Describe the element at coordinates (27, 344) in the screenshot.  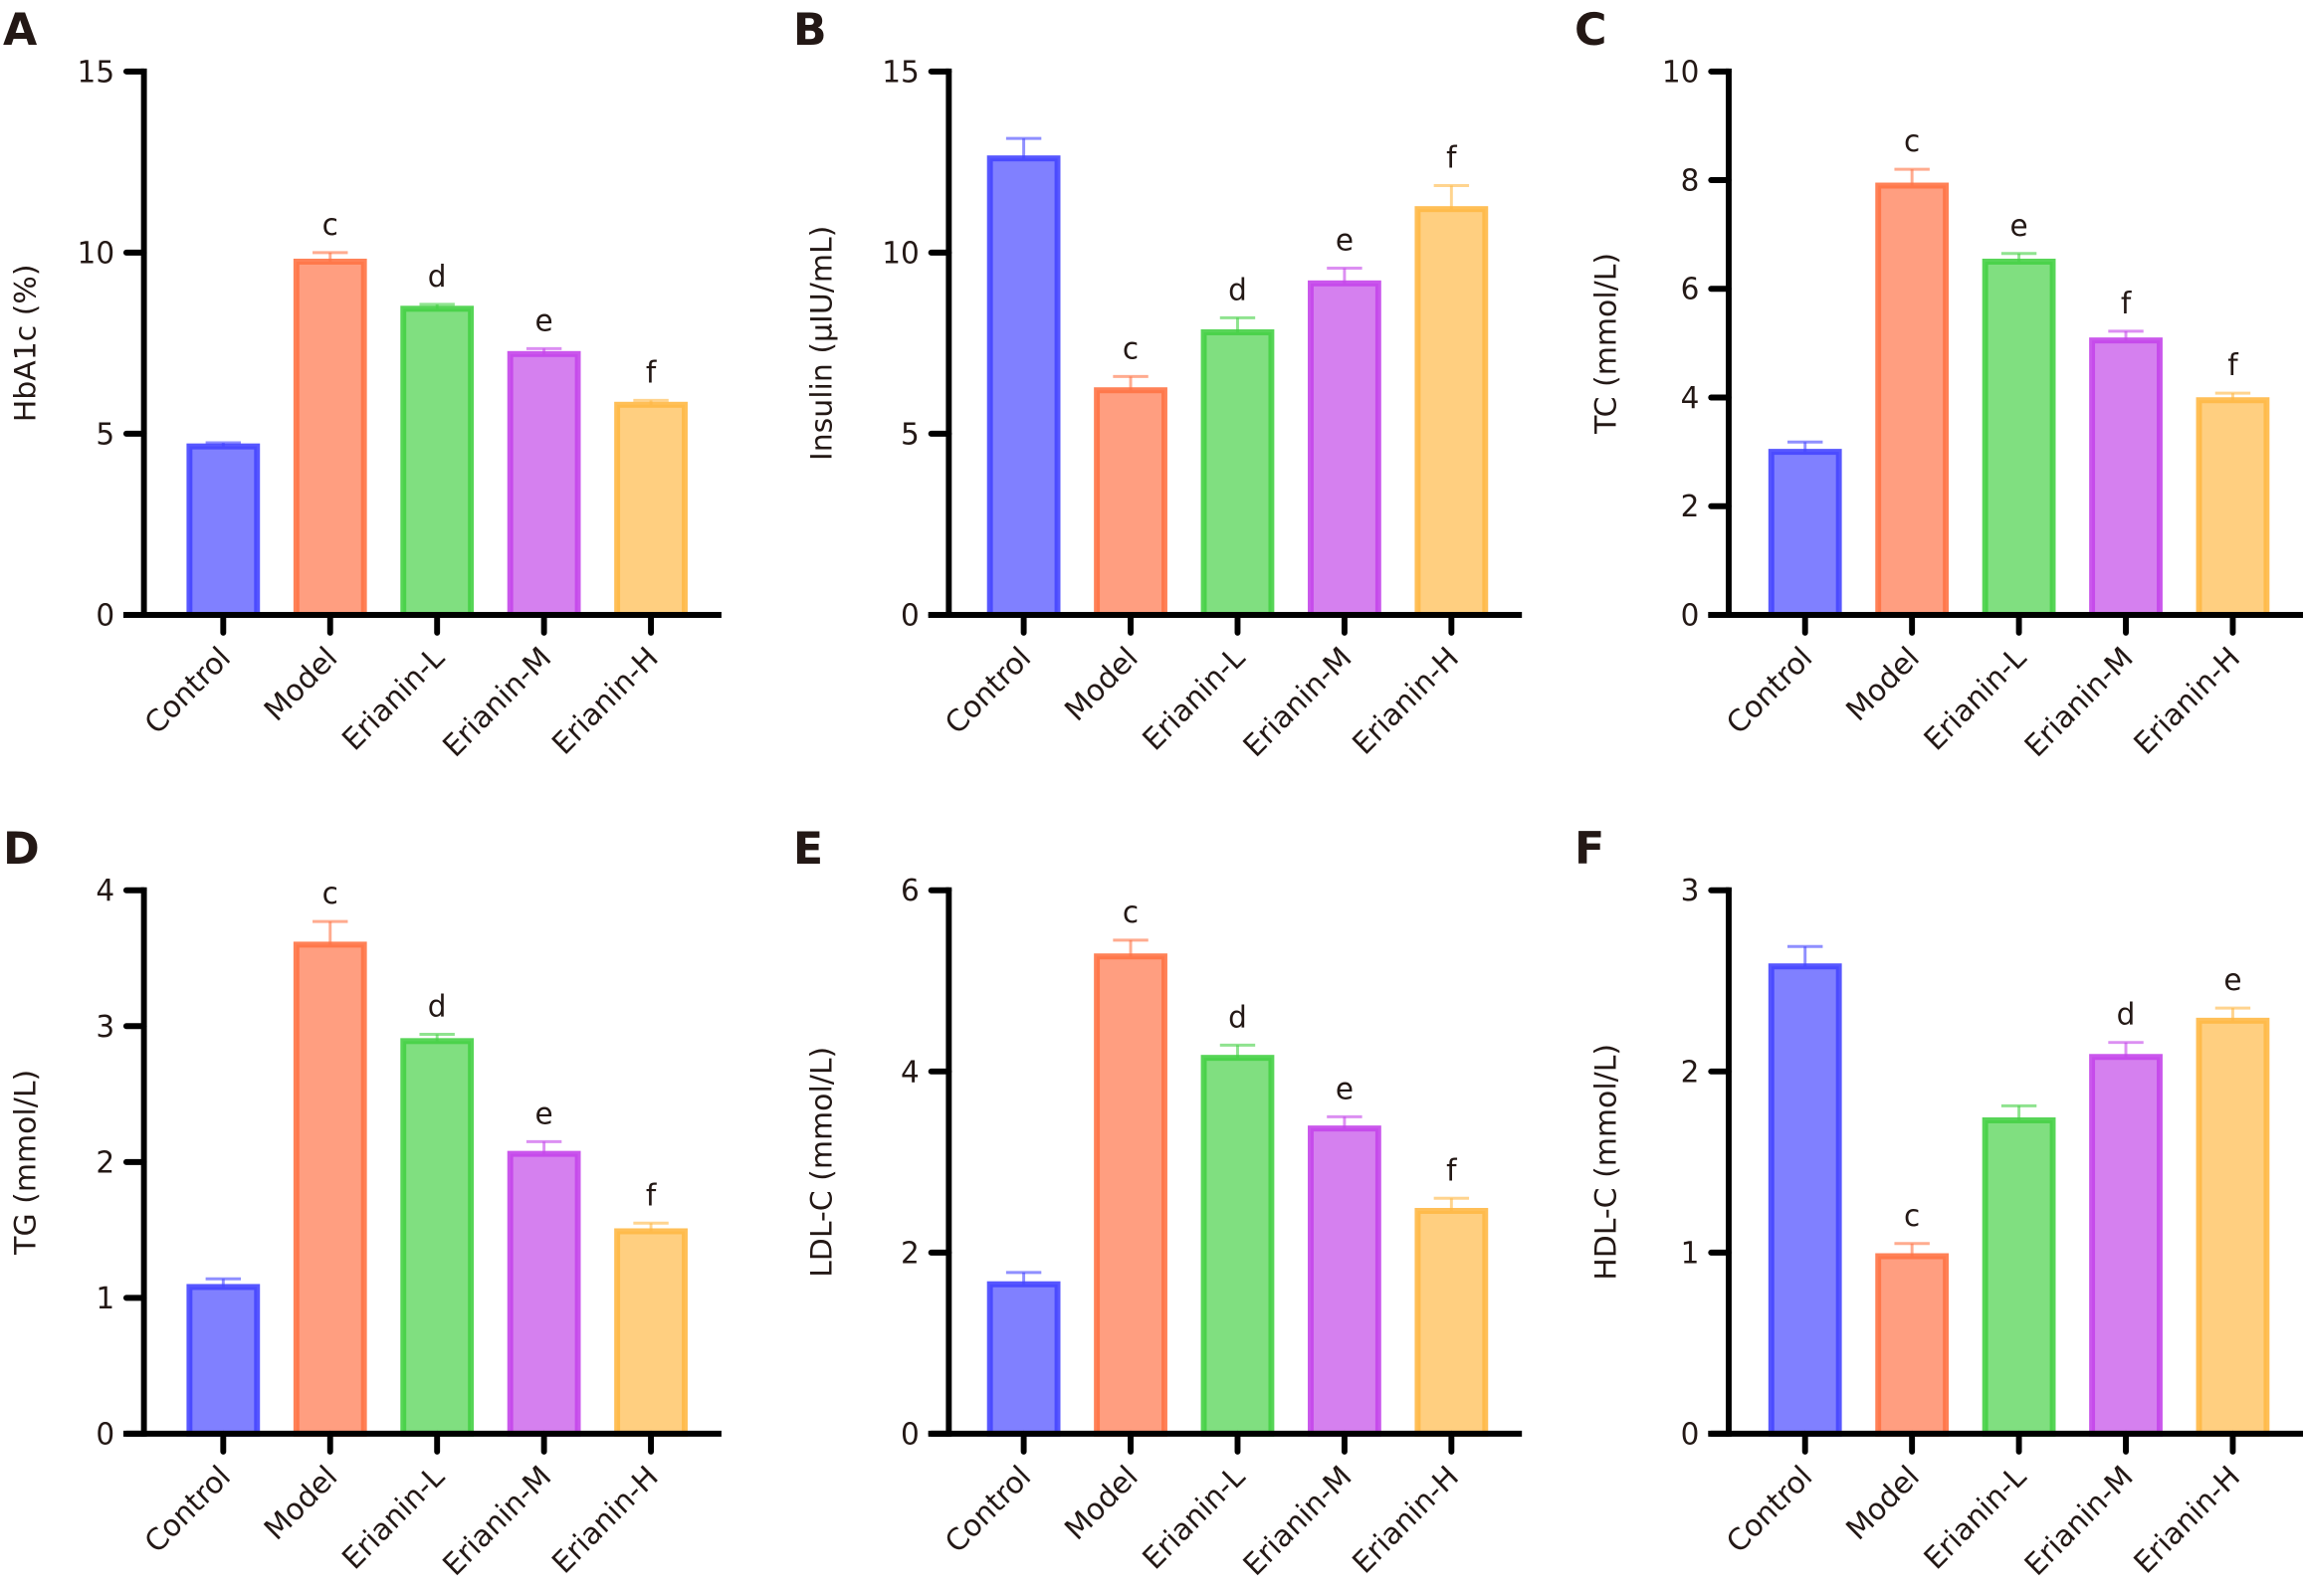
I see `y-axis-label: HbA1c (%)` at that location.